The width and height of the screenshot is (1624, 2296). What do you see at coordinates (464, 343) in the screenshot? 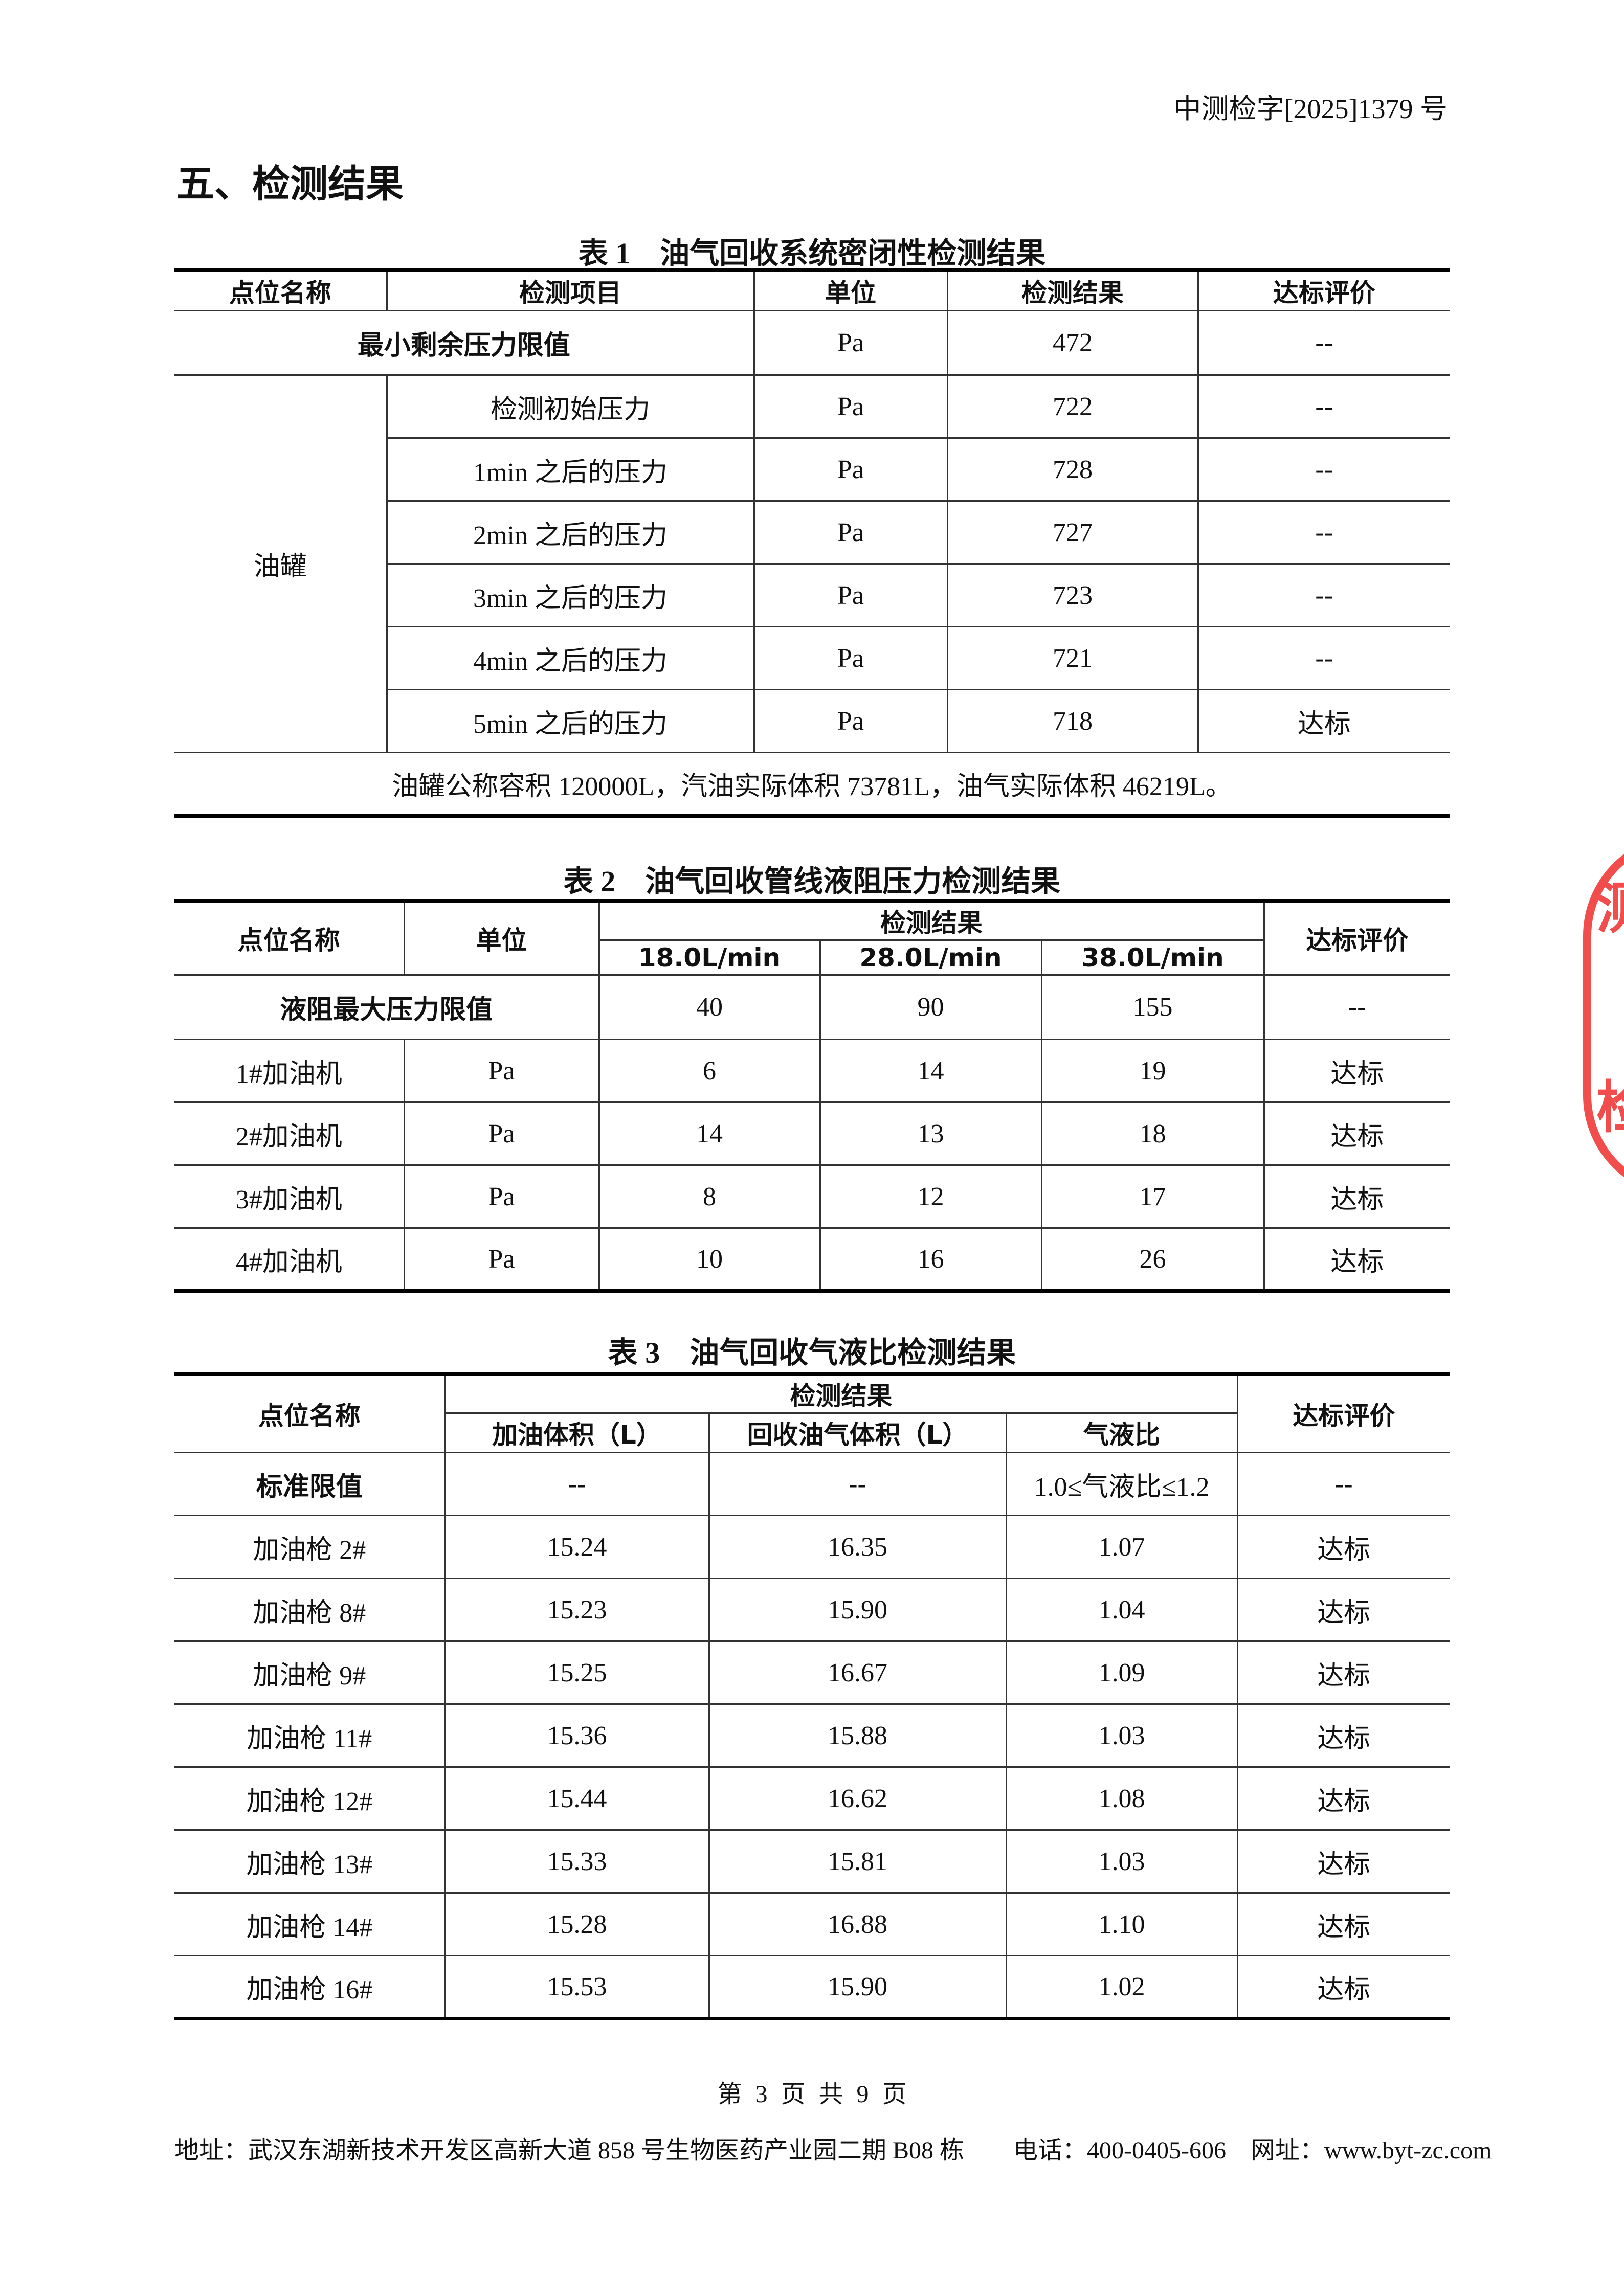
I see `limit-label: 最小剩余压力限值` at bounding box center [464, 343].